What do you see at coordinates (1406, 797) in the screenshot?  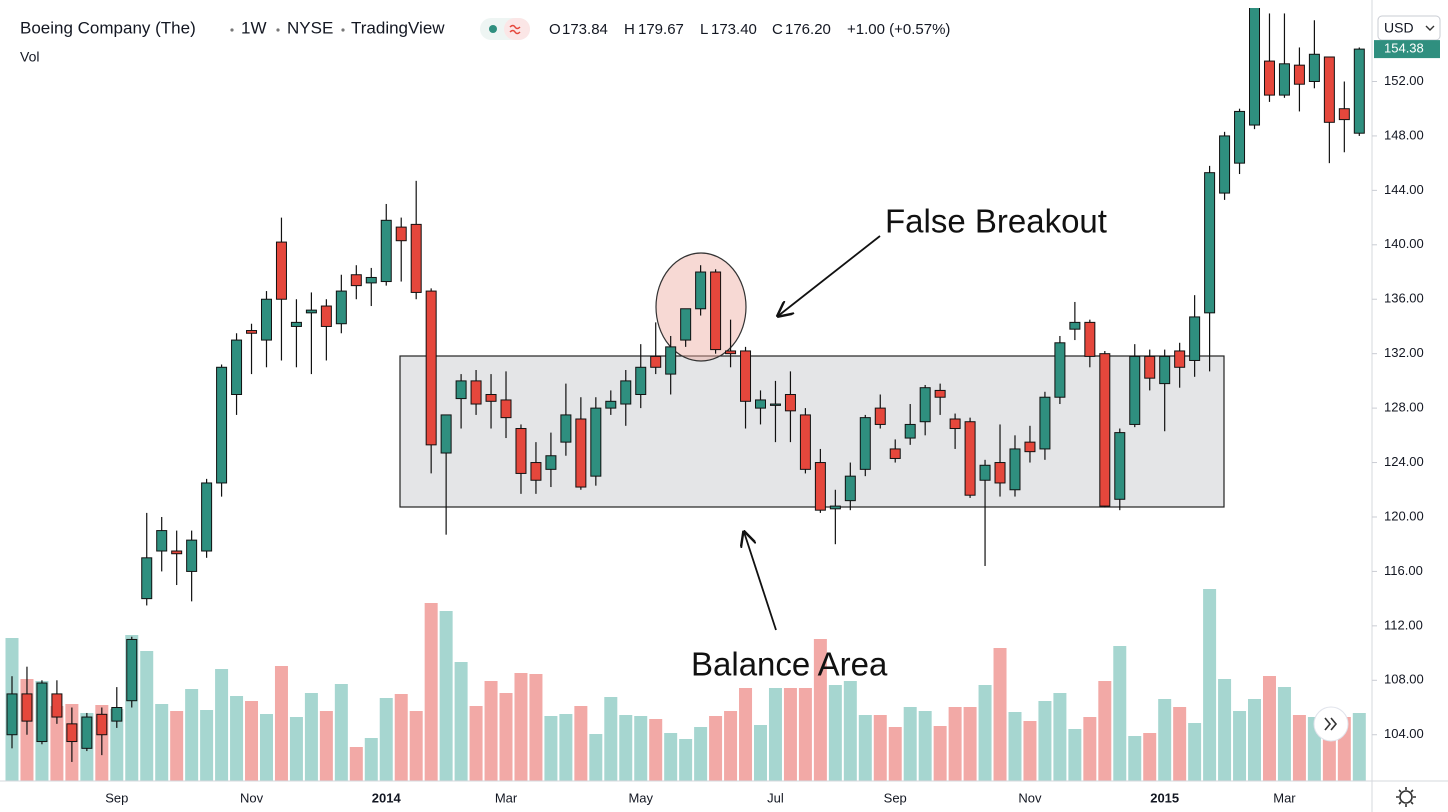 I see `settings-button` at bounding box center [1406, 797].